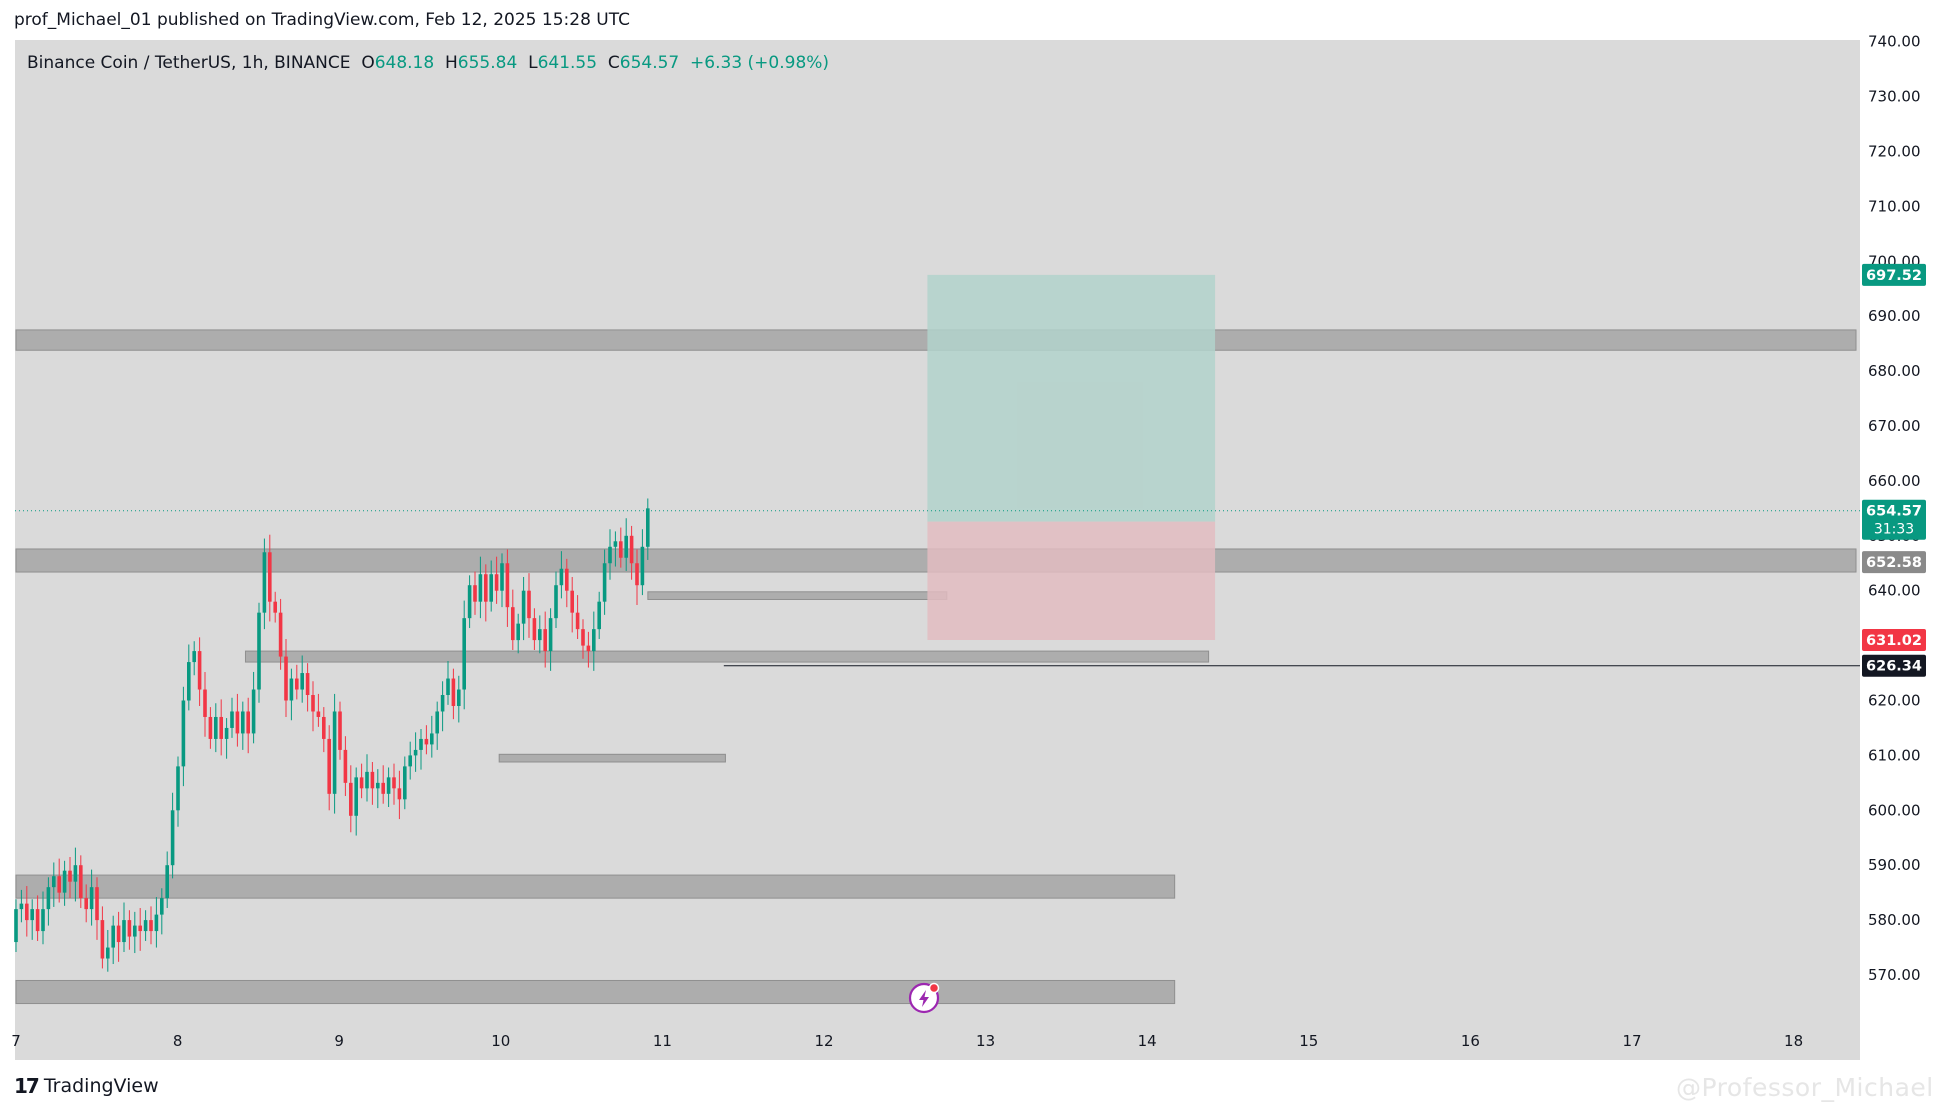  Describe the element at coordinates (1805, 1087) in the screenshot. I see `author-watermark: @Professor_Michael` at that location.